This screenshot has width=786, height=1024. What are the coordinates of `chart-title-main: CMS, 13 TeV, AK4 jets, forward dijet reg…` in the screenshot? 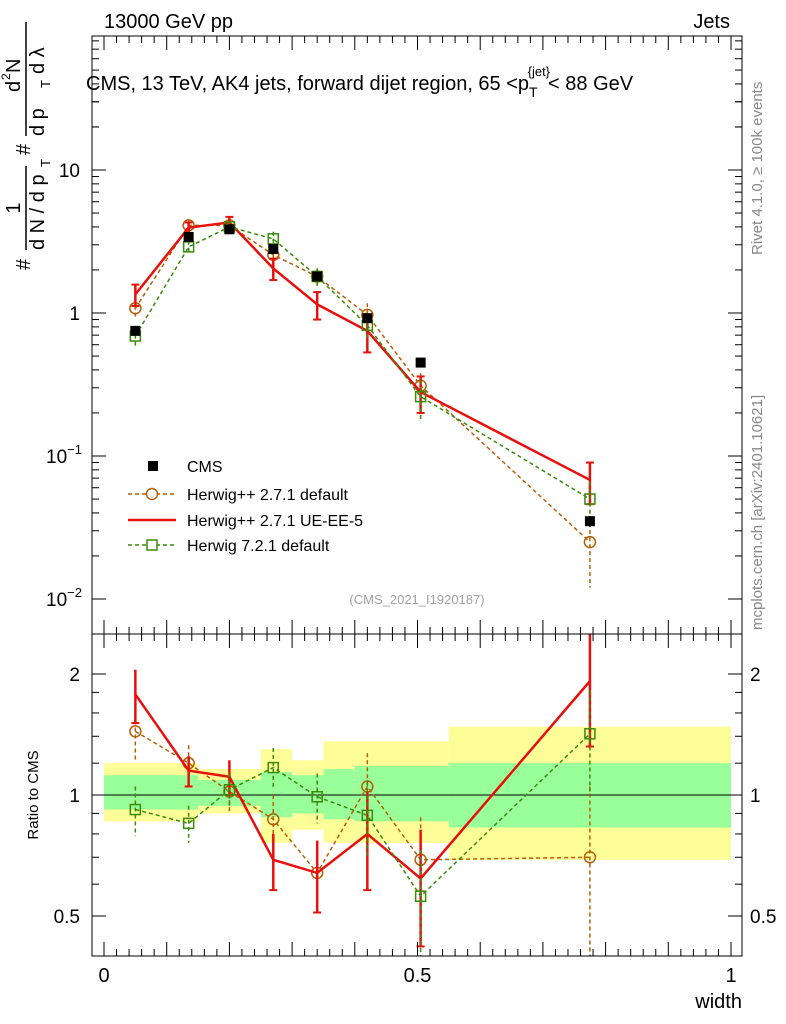 It's located at (307, 84).